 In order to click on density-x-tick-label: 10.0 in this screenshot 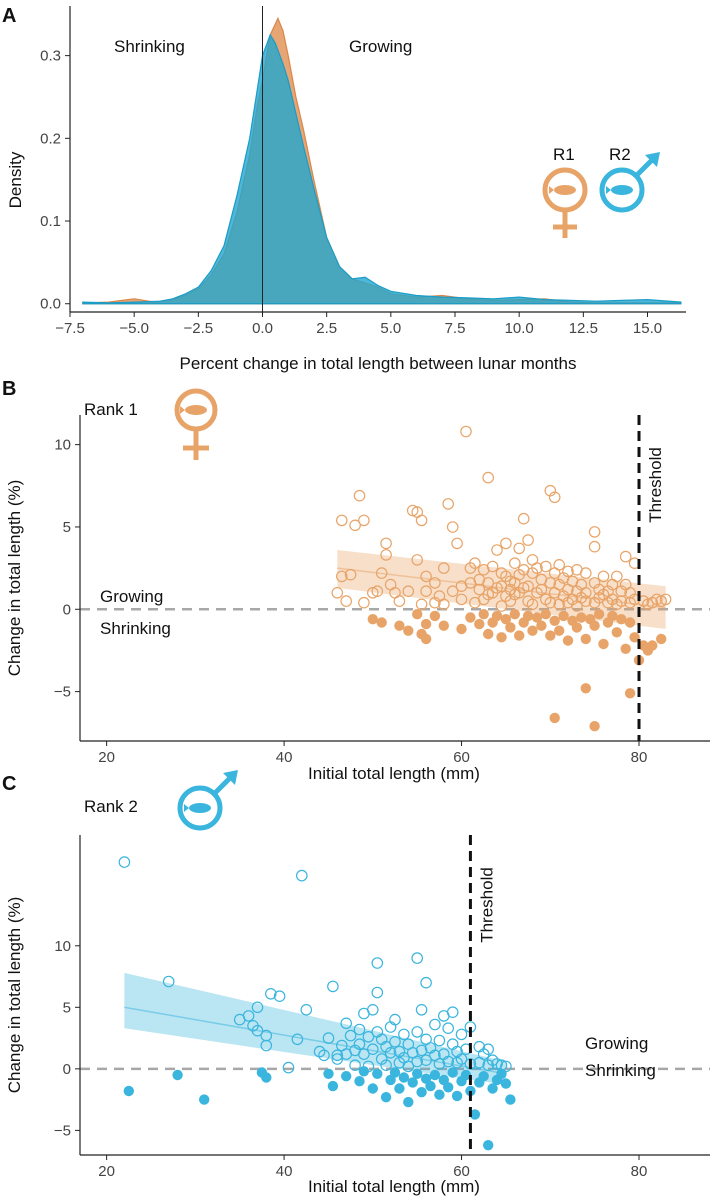, I will do `click(519, 328)`.